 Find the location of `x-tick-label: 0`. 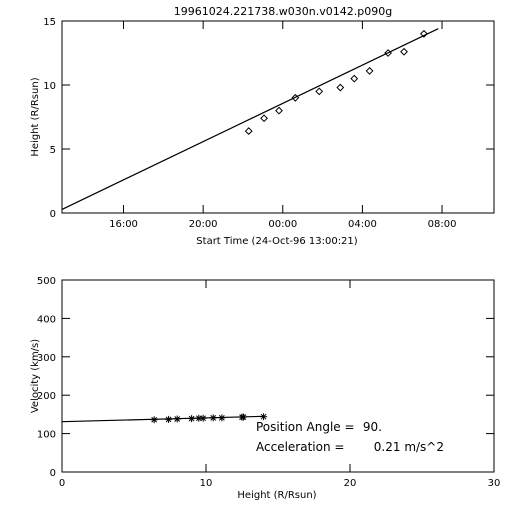

x-tick-label: 0 is located at coordinates (62, 483).